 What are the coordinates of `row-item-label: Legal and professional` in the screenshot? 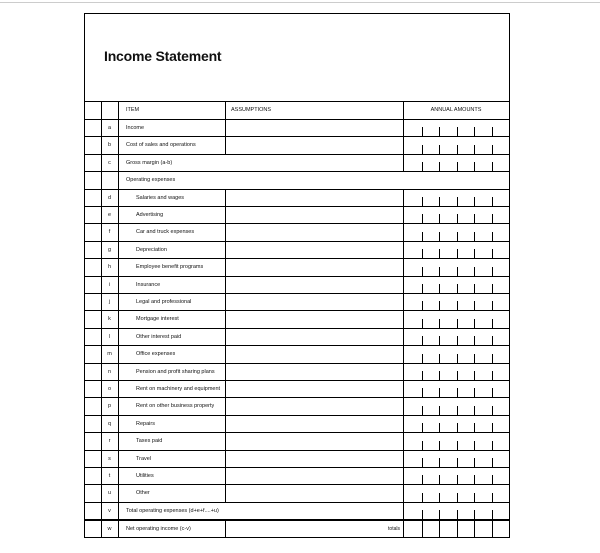 It's located at (164, 302).